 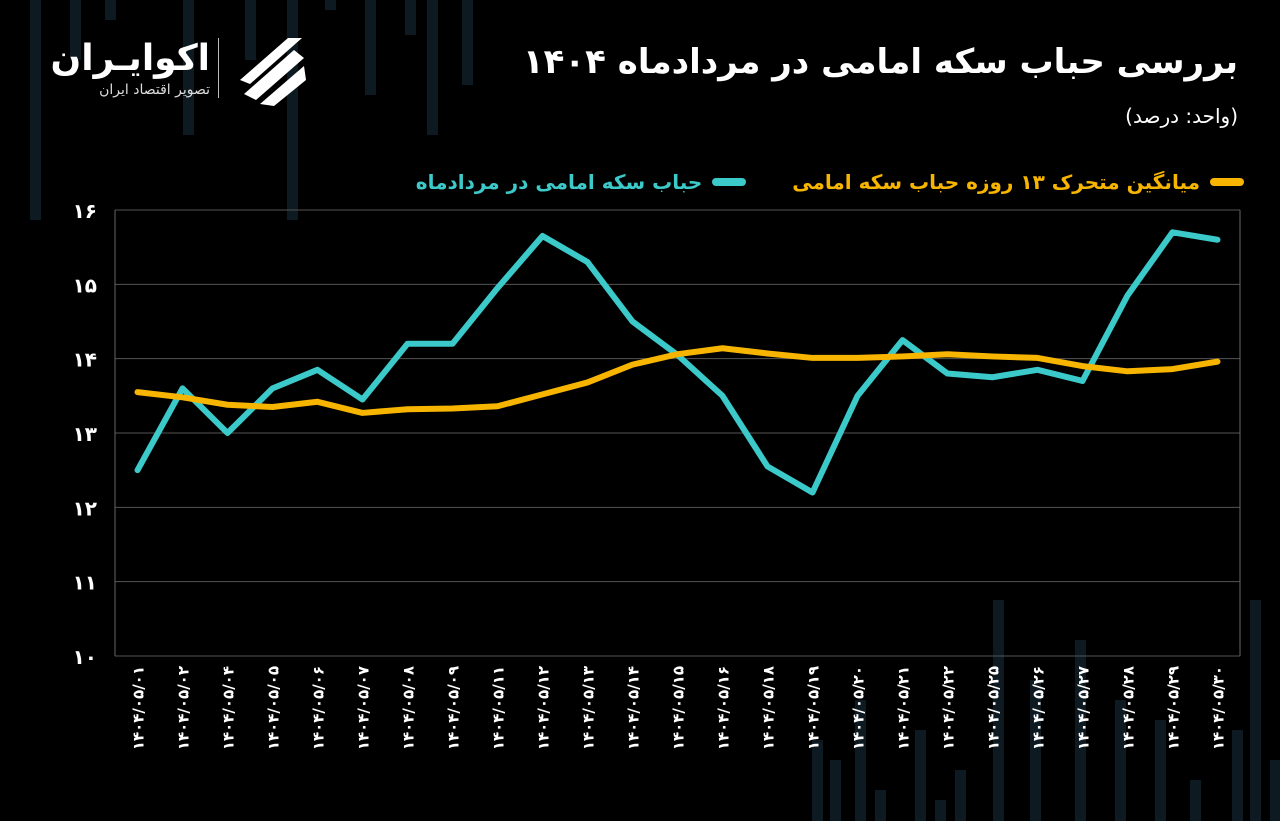 I want to click on chart-title: بررسی حباب سکه امامی در مردادماه ۱۴۰۴, so click(x=880, y=62).